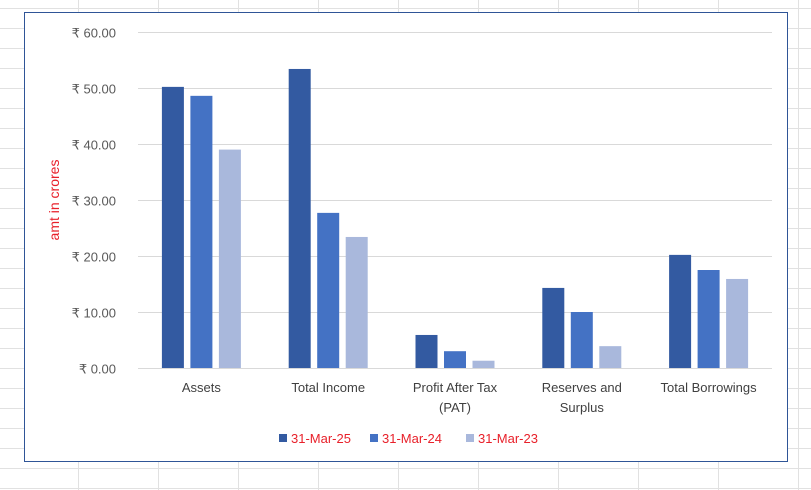 This screenshot has height=490, width=811. What do you see at coordinates (172, 227) in the screenshot?
I see `bar-31-Mar-25-Assets` at bounding box center [172, 227].